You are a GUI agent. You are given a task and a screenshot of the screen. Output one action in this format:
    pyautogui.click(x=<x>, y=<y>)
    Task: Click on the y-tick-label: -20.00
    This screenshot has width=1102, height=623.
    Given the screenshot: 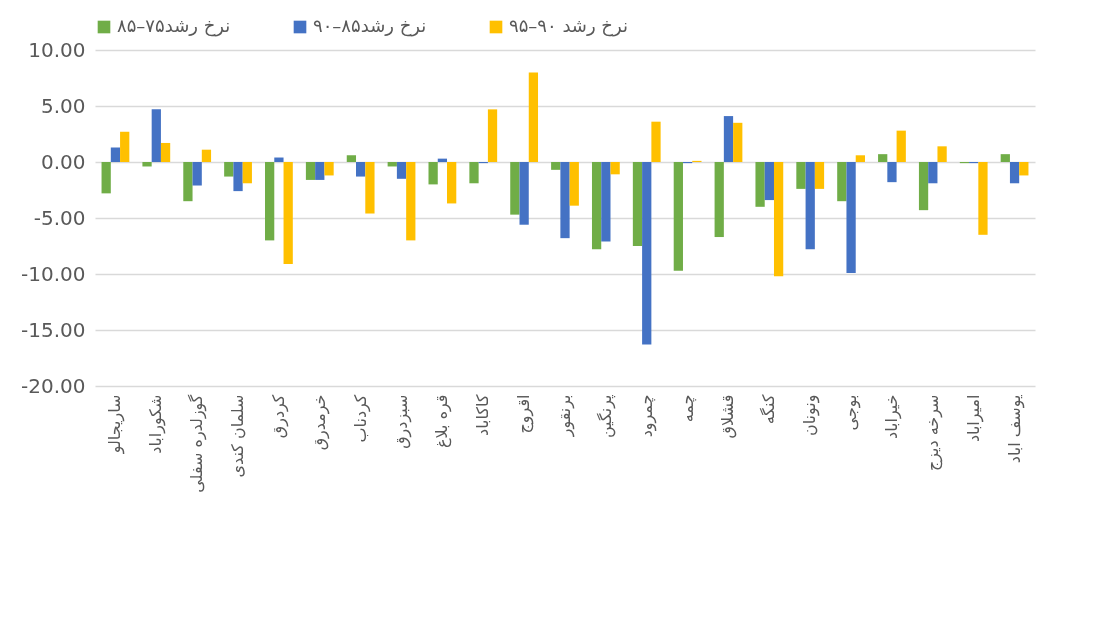 What is the action you would take?
    pyautogui.click(x=53, y=385)
    